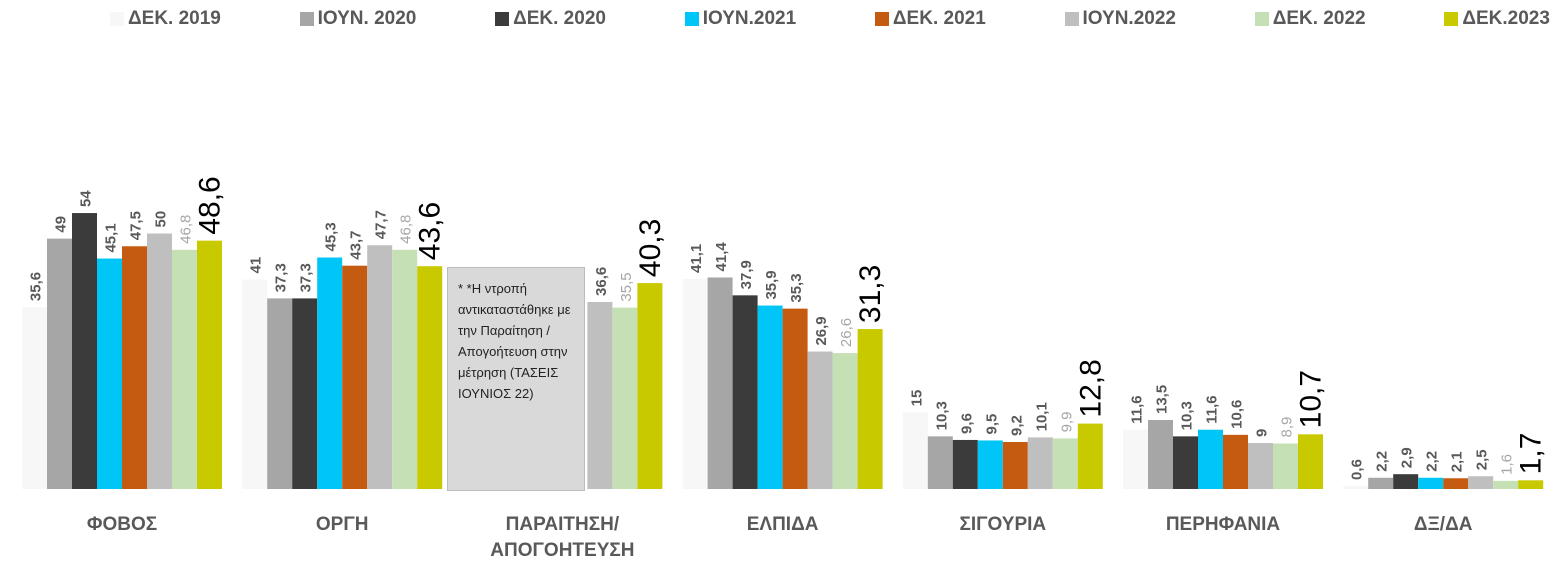 The image size is (1568, 569). Describe the element at coordinates (1382, 461) in the screenshot. I see `data-label: 2,2` at that location.